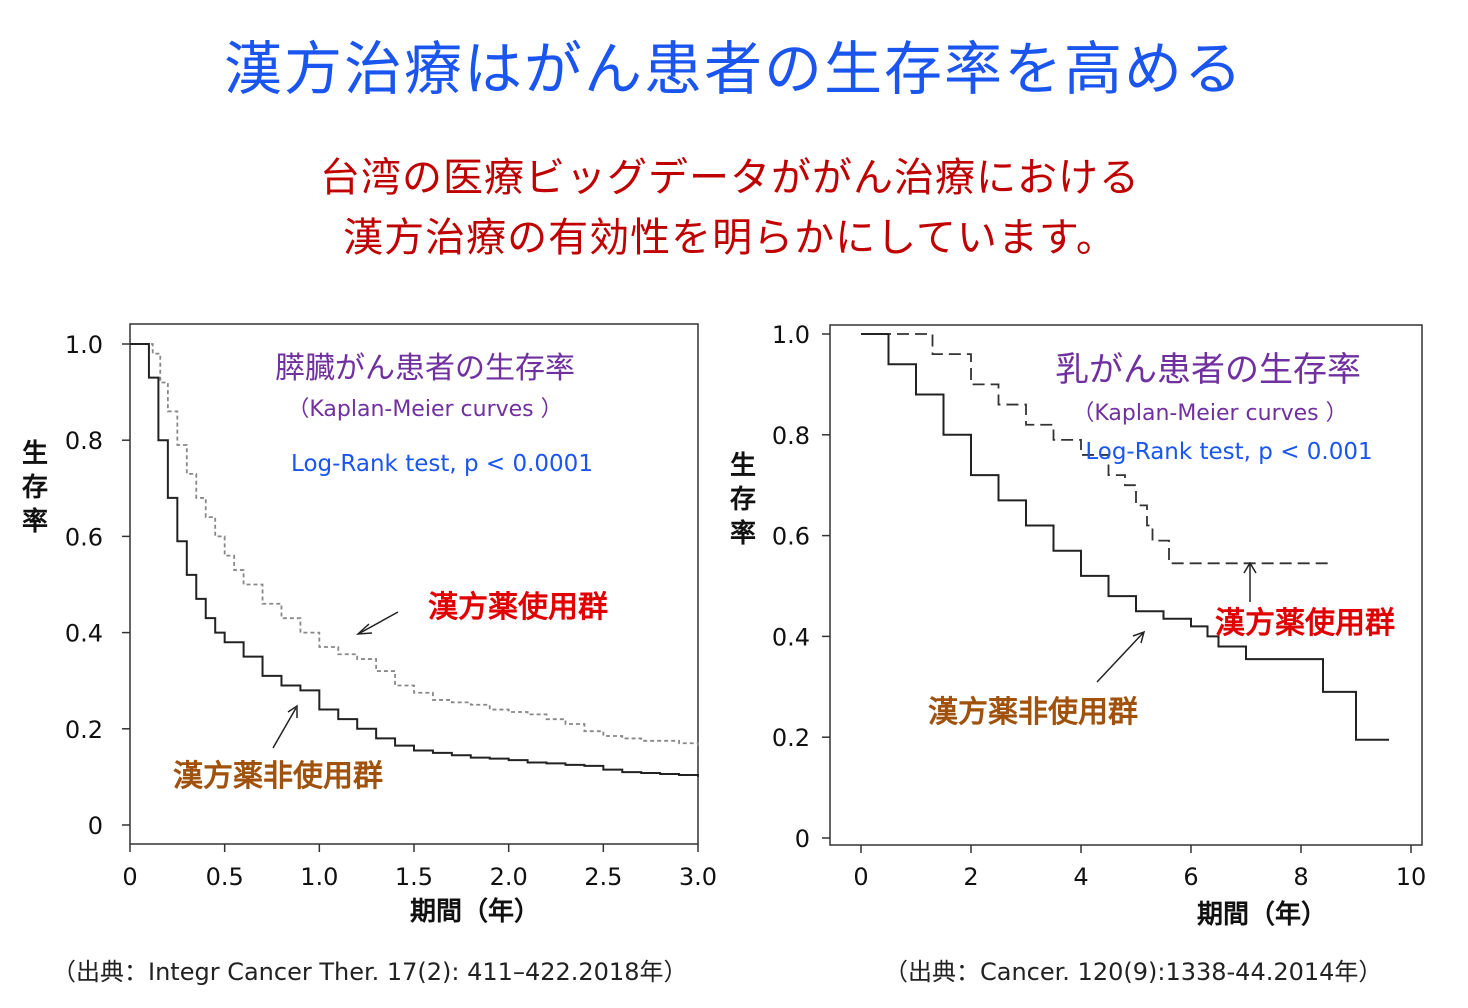  Describe the element at coordinates (424, 409) in the screenshot. I see `chart-subtitle: （Kaplan-Meier curves ）` at that location.